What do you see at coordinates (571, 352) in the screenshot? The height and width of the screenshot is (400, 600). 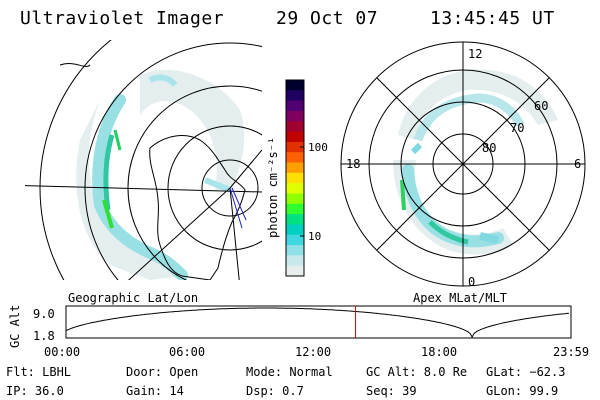 I see `xtick-2359: 23:59` at bounding box center [571, 352].